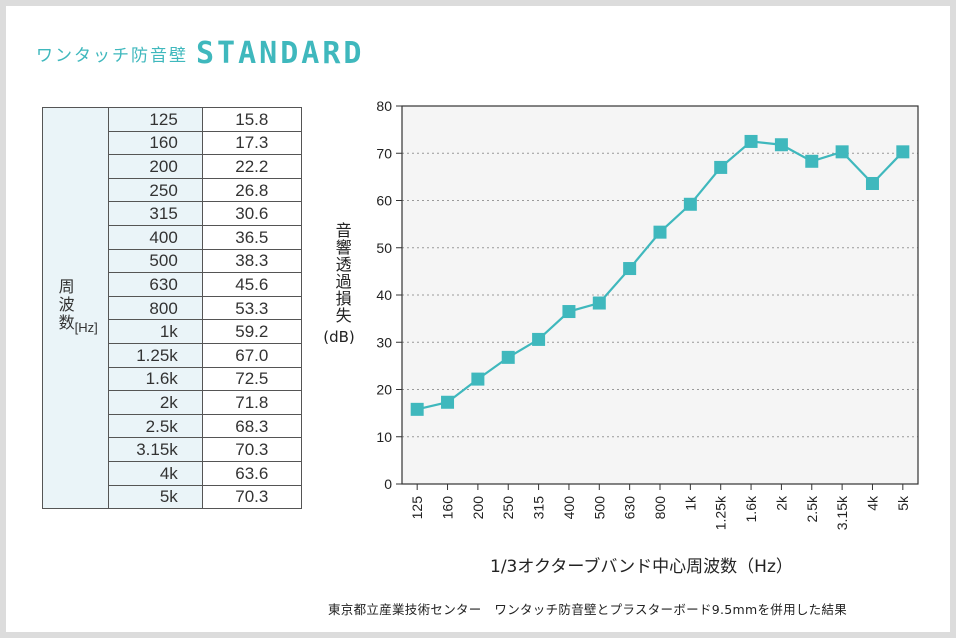 The image size is (956, 638). What do you see at coordinates (569, 508) in the screenshot?
I see `x-tick-label: 400` at bounding box center [569, 508].